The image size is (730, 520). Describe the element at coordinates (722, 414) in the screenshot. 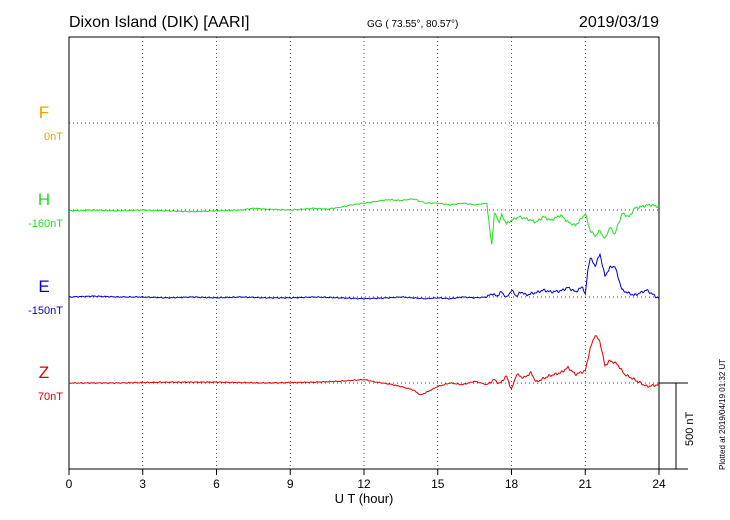

I see `plotted-timestamp: Plotted at 2019/04/19 01:32 UT` at that location.